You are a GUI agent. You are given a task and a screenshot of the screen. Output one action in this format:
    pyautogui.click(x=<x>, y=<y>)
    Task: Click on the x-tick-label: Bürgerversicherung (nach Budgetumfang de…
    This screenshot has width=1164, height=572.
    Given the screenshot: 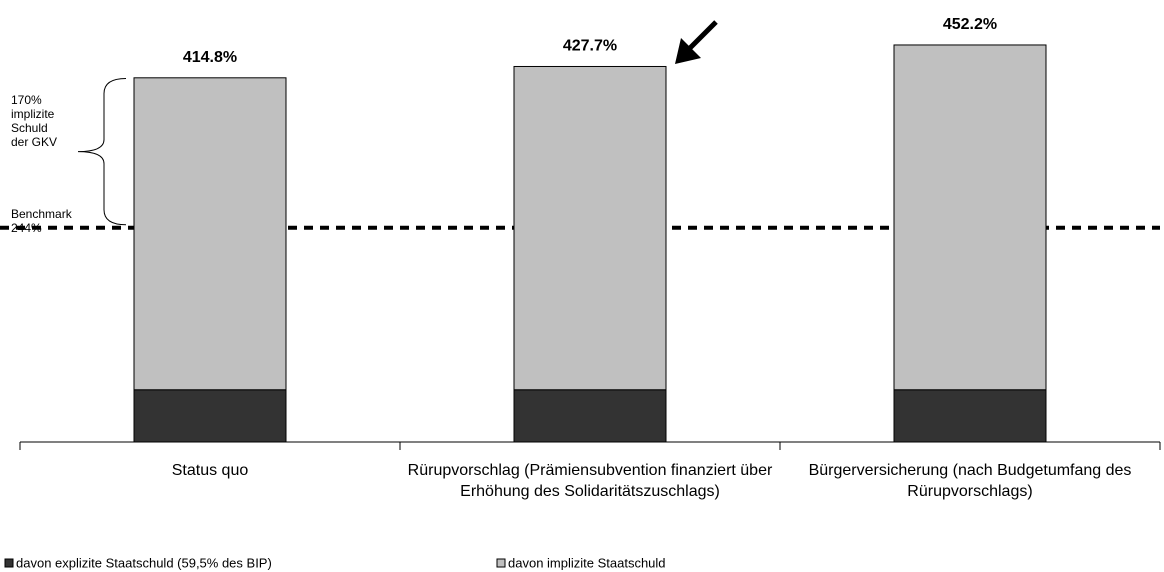 What is the action you would take?
    pyautogui.click(x=970, y=481)
    